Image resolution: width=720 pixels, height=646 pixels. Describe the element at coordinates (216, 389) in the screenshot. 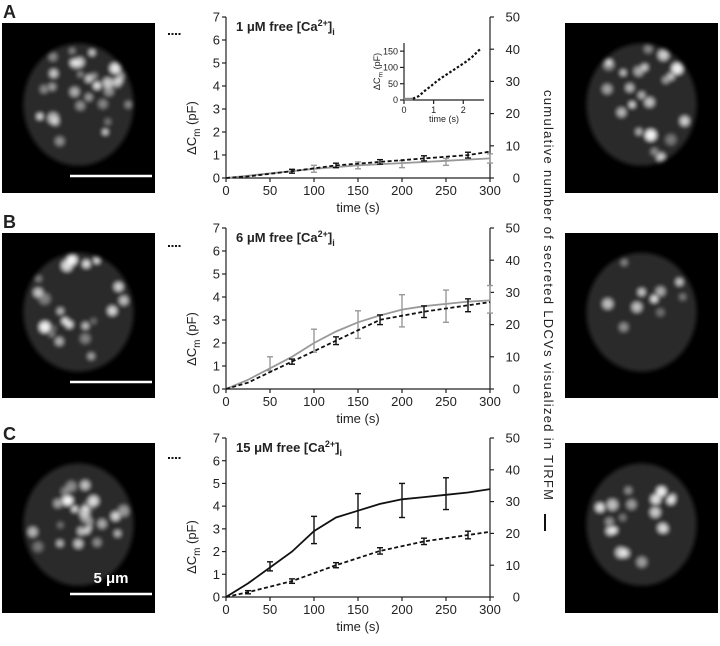

I see `y-tick-label: 0` at that location.